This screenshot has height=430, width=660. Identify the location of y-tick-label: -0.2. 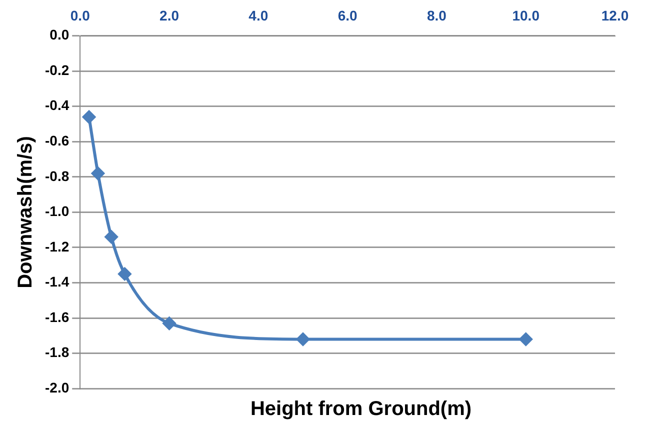
(57, 70).